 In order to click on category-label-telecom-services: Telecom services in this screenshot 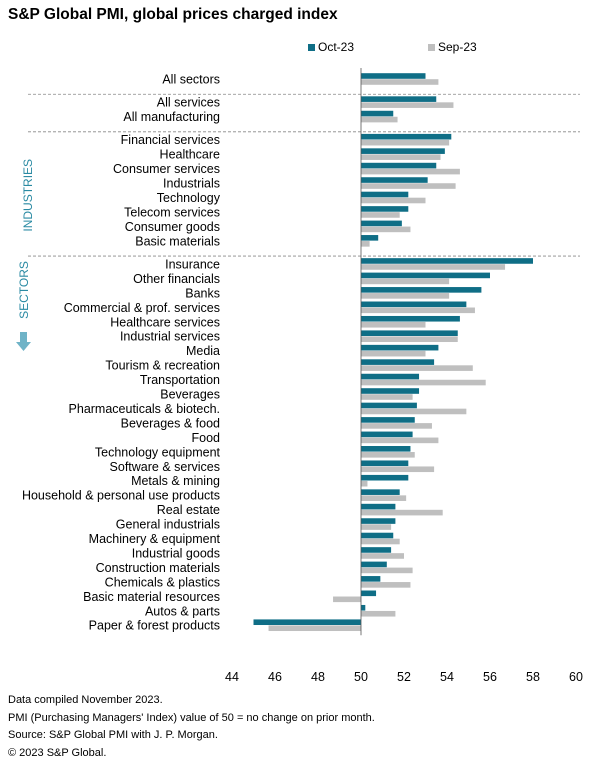, I will do `click(172, 212)`.